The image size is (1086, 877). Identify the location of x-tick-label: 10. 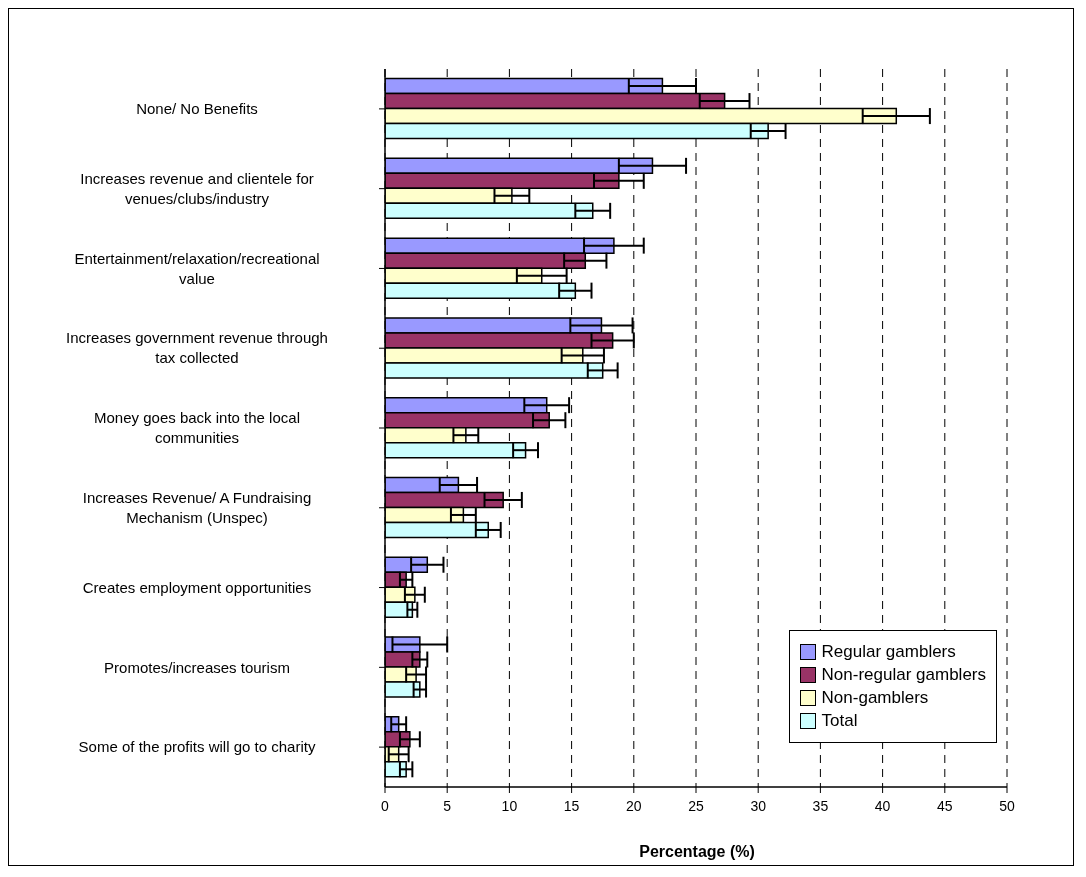
(509, 805).